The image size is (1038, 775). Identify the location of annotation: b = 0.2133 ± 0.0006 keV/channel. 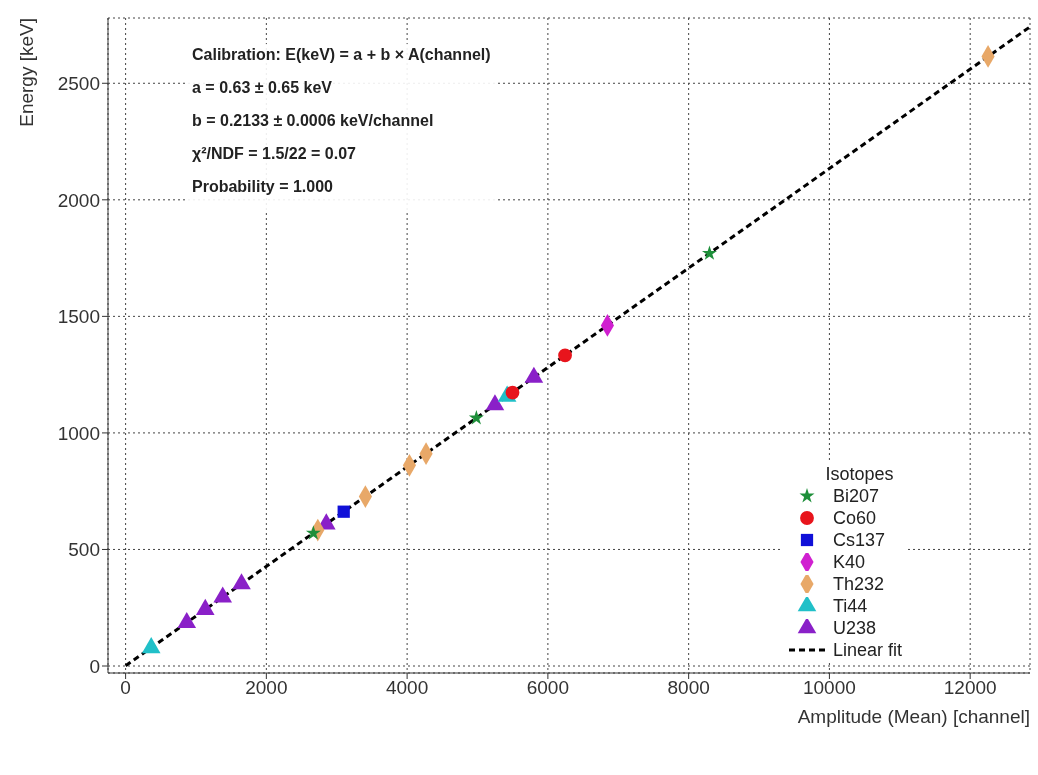
(313, 121).